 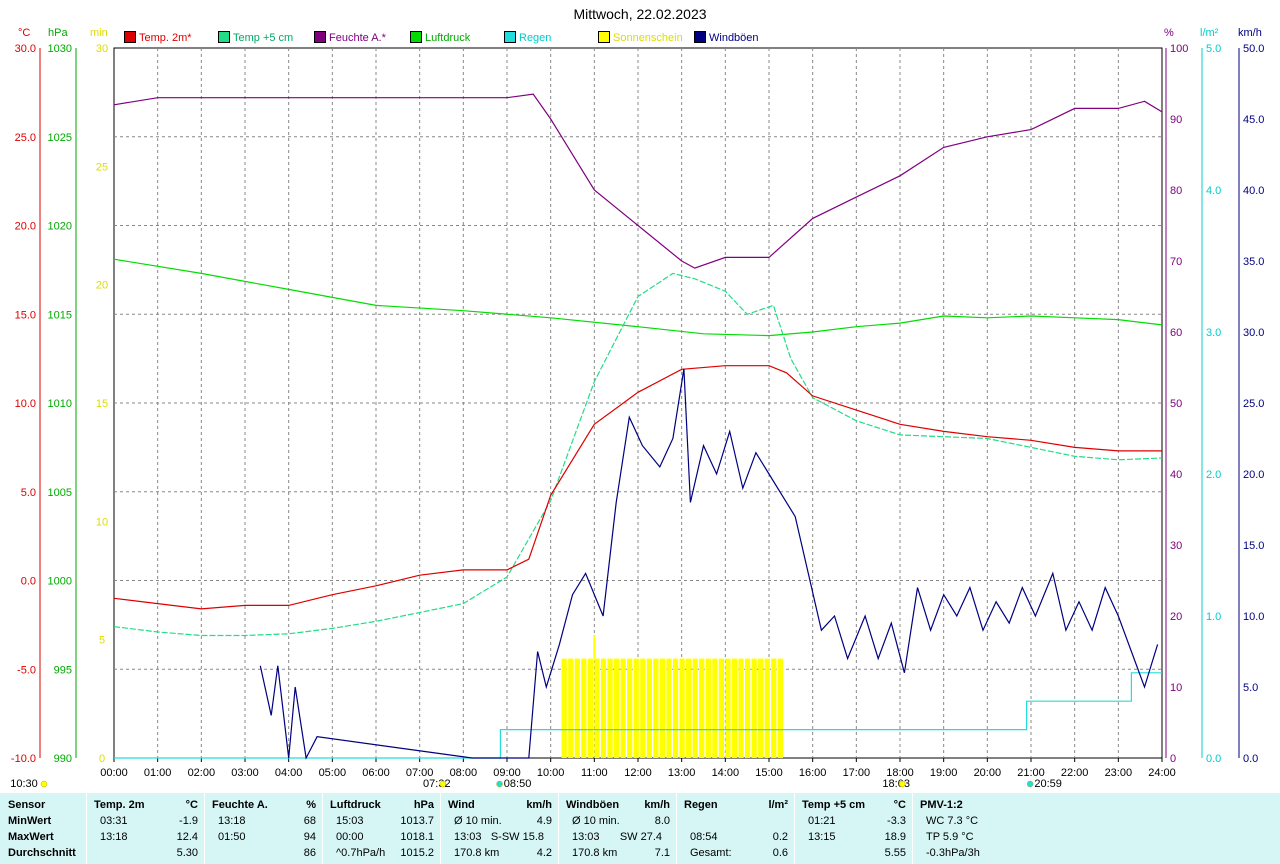 I want to click on x-tick-label: 14:00, so click(x=726, y=773).